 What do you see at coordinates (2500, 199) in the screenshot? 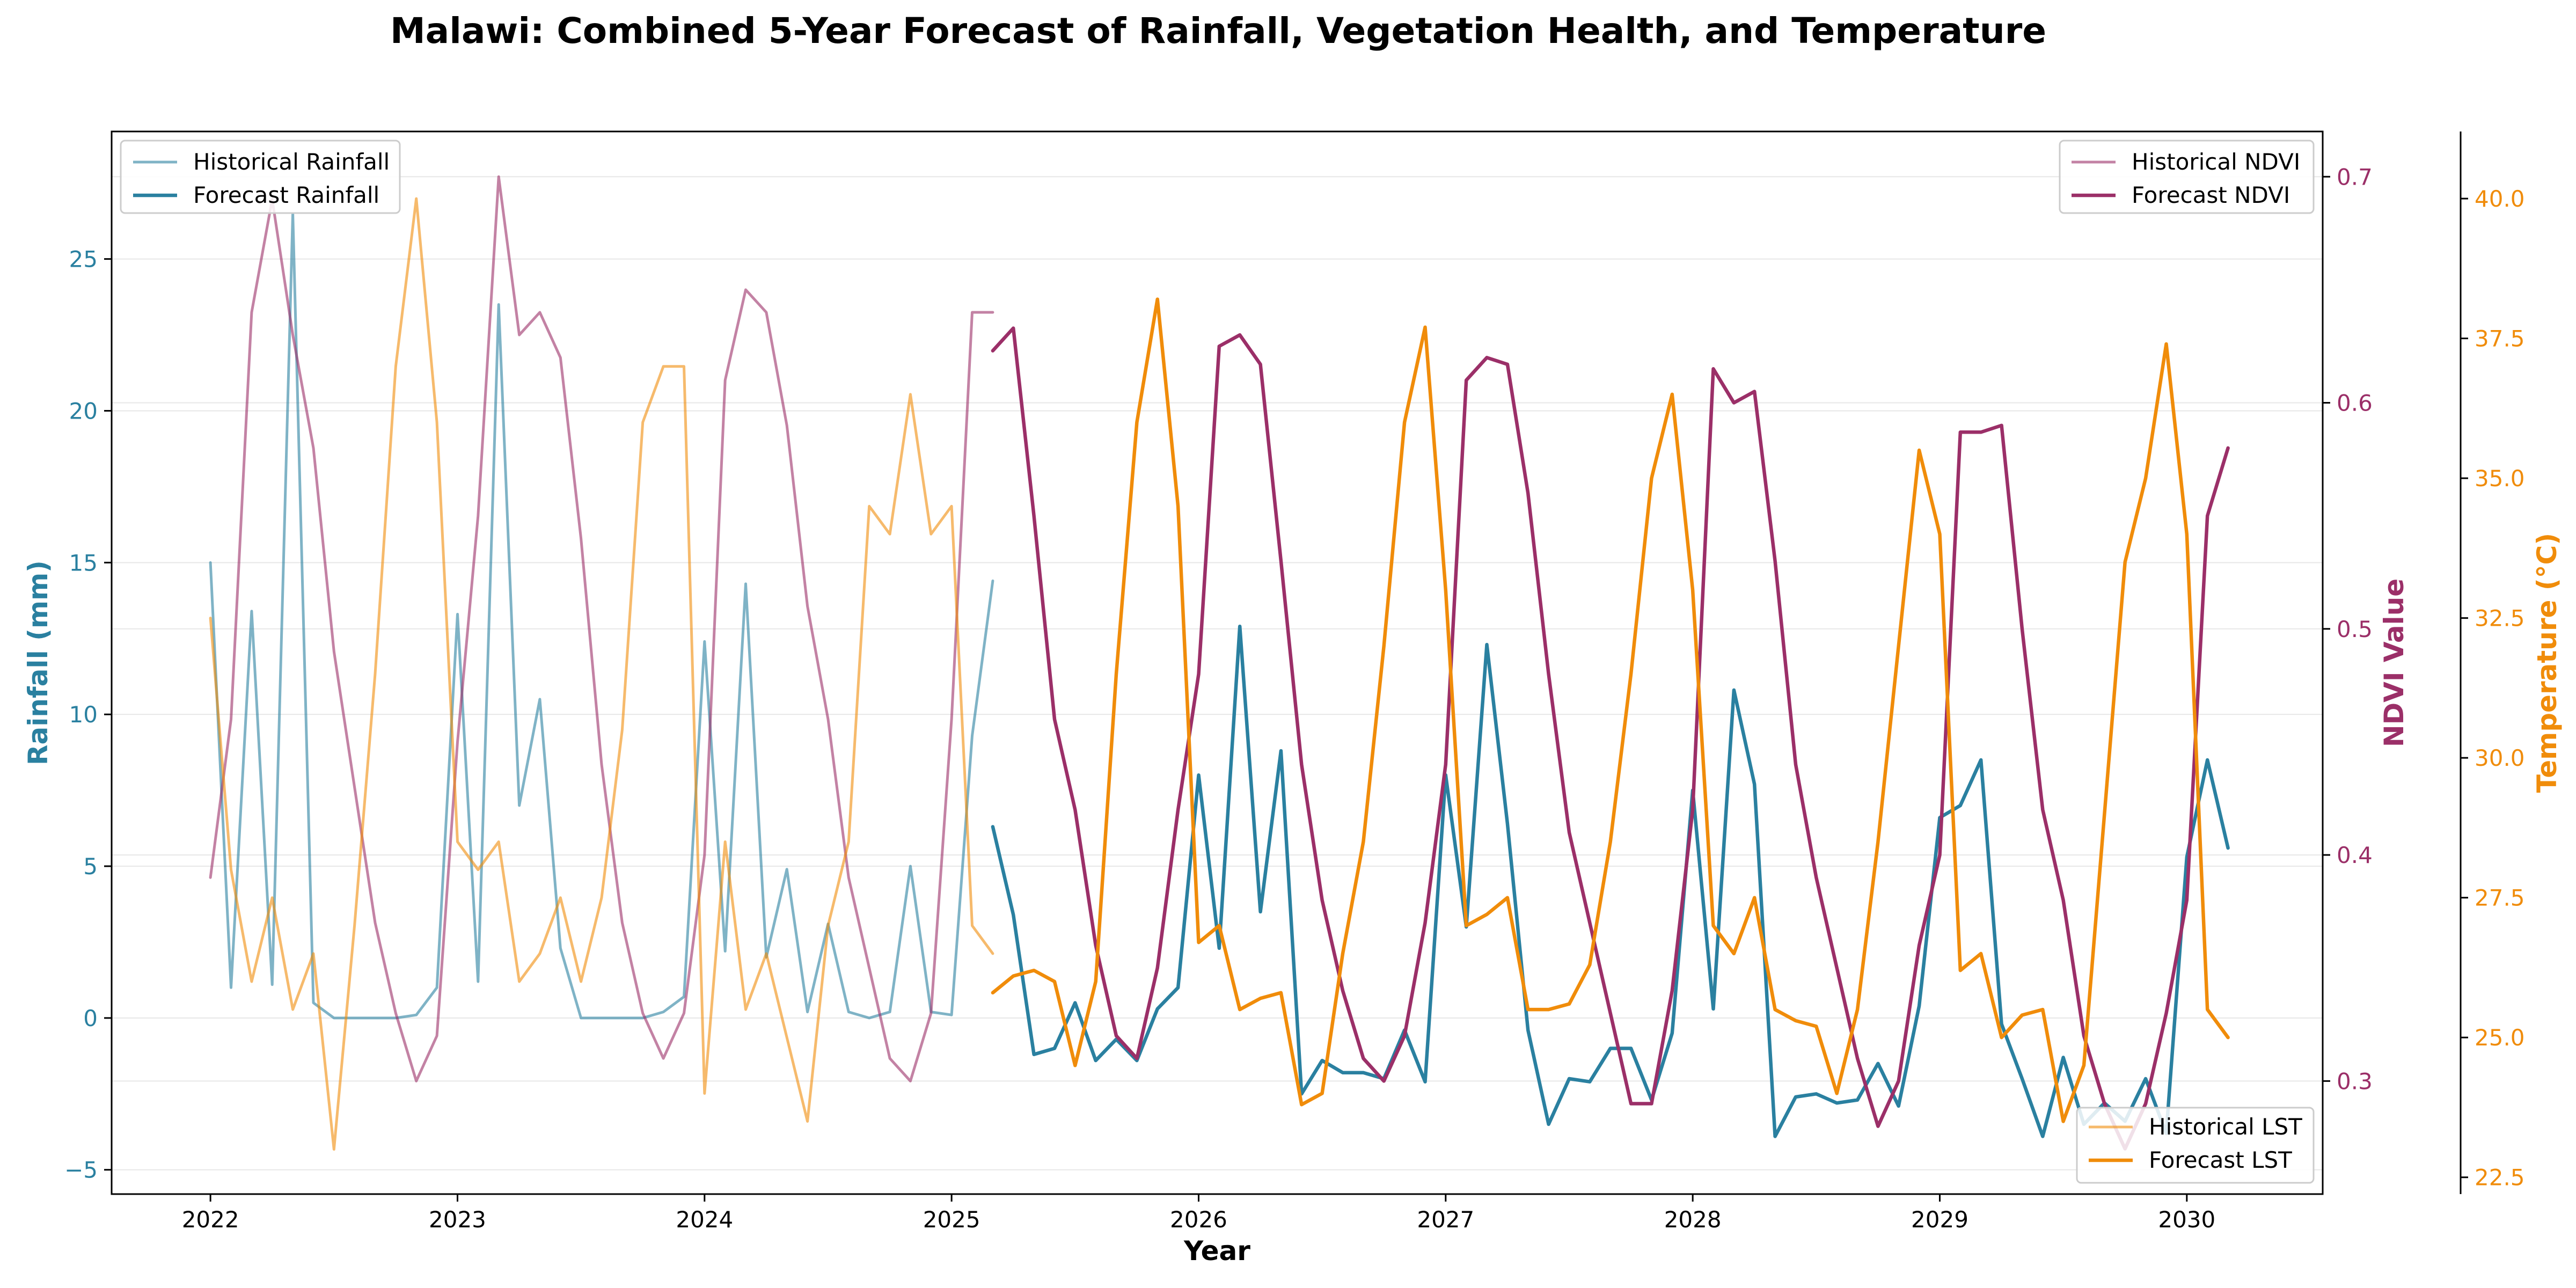
I see `temperature-tick-label: 40.0` at bounding box center [2500, 199].